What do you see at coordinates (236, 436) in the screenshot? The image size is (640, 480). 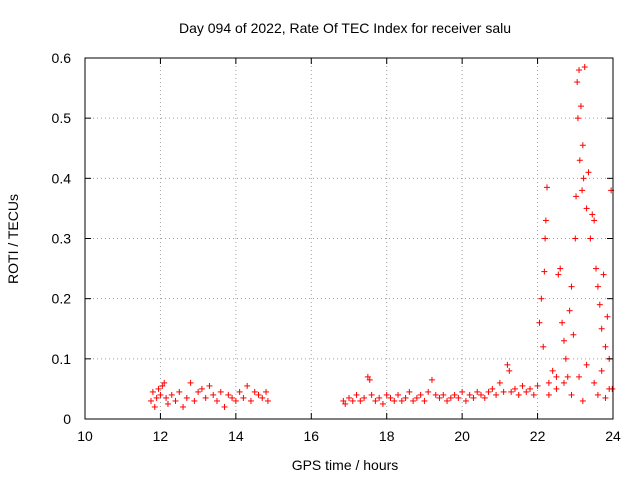 I see `x-tick-label: 14` at bounding box center [236, 436].